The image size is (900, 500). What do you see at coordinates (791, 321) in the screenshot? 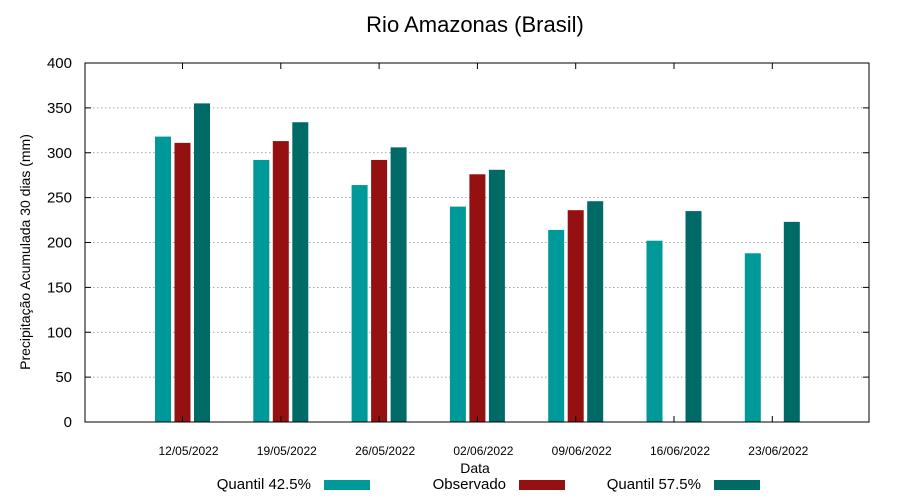
I see `bar-quantil-57-5--6` at bounding box center [791, 321].